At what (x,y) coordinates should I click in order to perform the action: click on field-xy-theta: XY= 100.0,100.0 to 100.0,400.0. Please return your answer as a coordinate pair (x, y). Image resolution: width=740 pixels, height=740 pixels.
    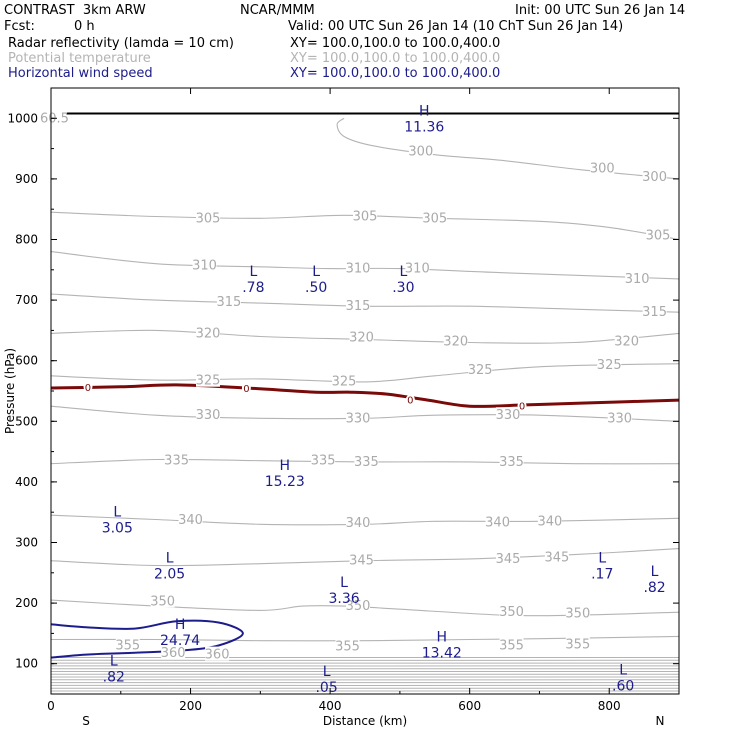
    Looking at the image, I should click on (395, 58).